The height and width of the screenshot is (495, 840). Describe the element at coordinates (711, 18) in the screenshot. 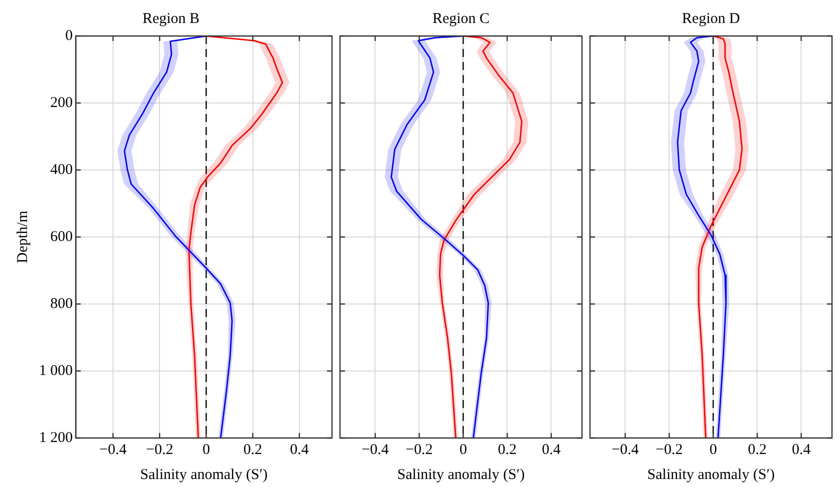

I see `chart-title: Region D` at that location.